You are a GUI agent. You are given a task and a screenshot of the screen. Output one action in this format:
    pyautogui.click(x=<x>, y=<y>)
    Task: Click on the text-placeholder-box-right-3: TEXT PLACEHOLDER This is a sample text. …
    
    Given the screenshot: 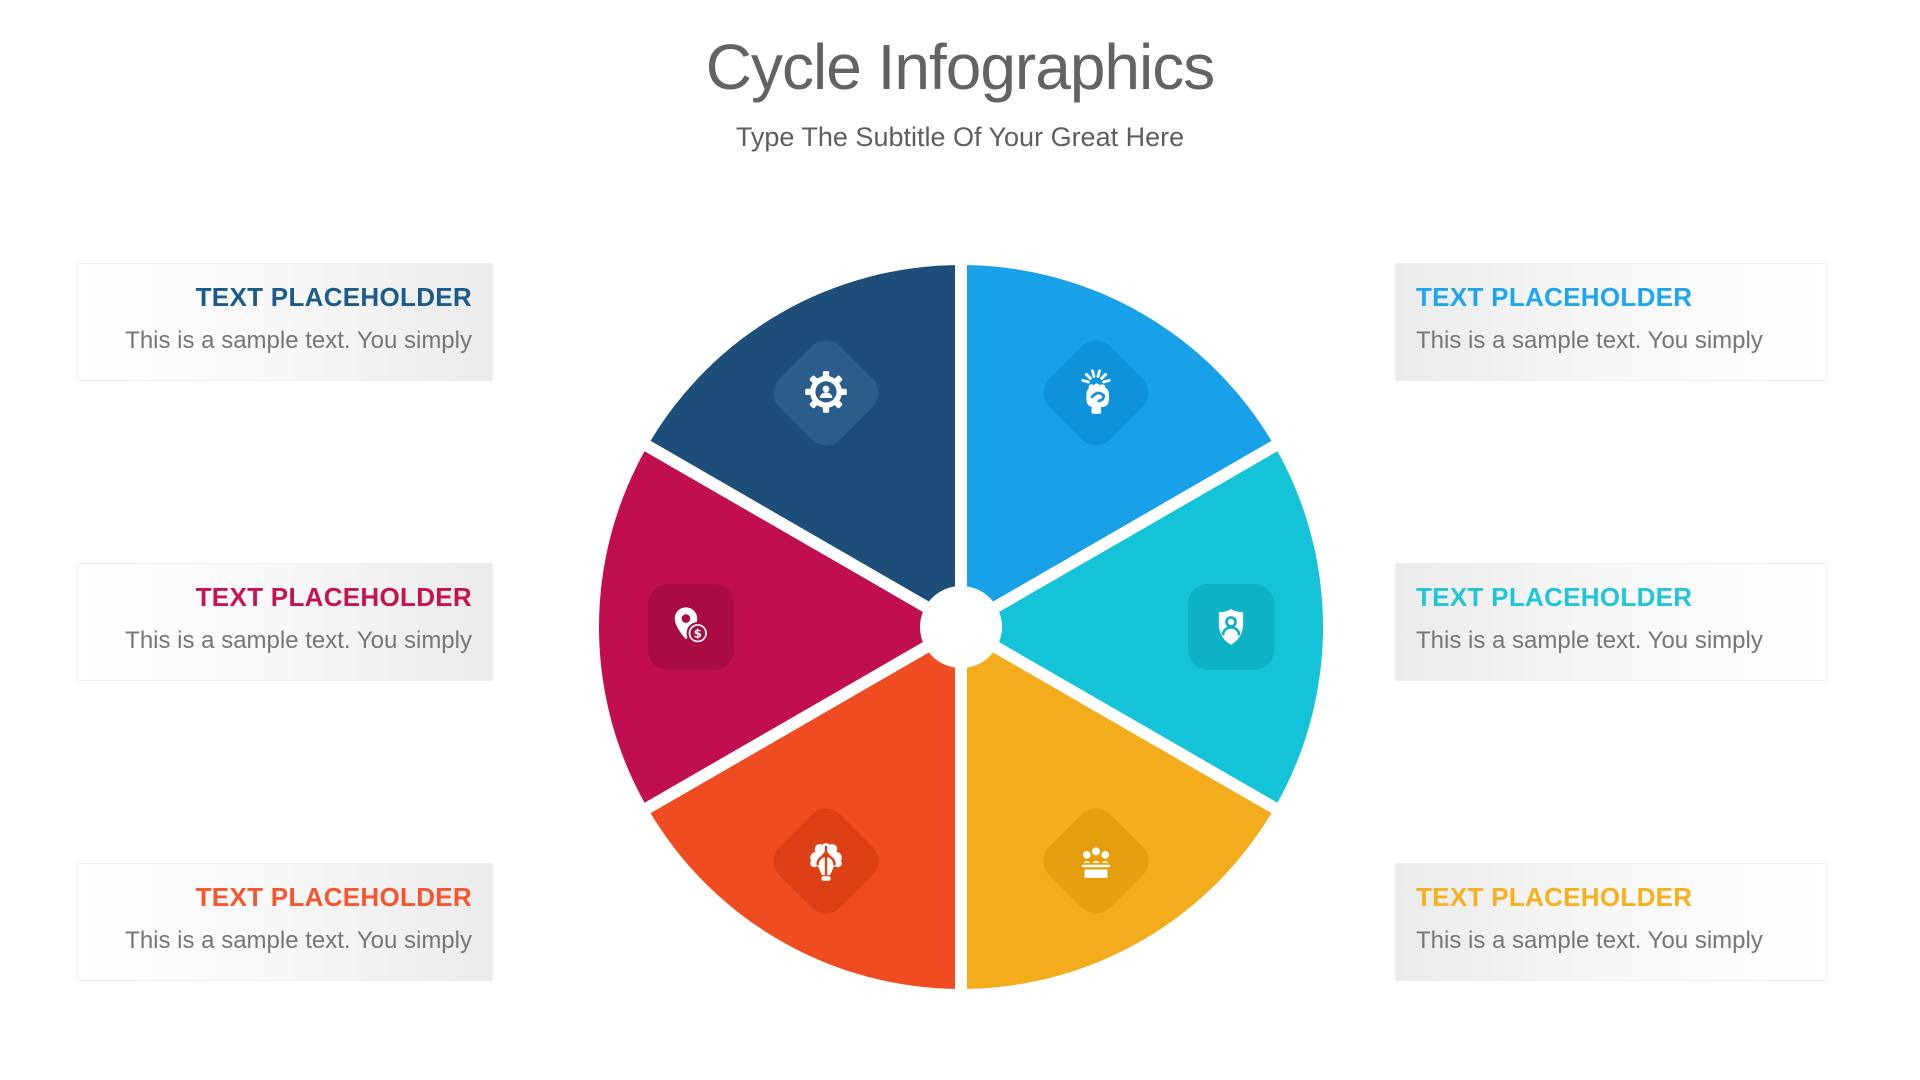 What is the action you would take?
    pyautogui.click(x=1611, y=922)
    